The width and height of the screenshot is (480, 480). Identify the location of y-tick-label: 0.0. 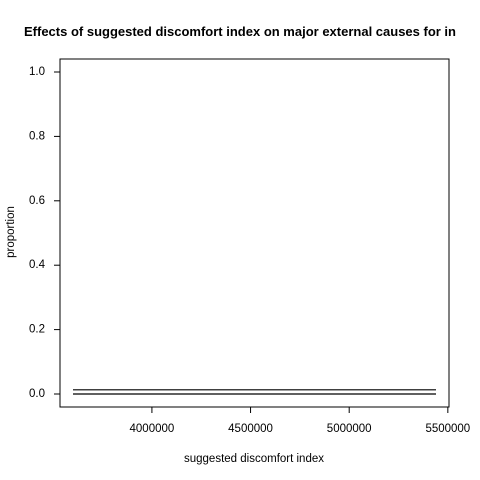
(37, 394).